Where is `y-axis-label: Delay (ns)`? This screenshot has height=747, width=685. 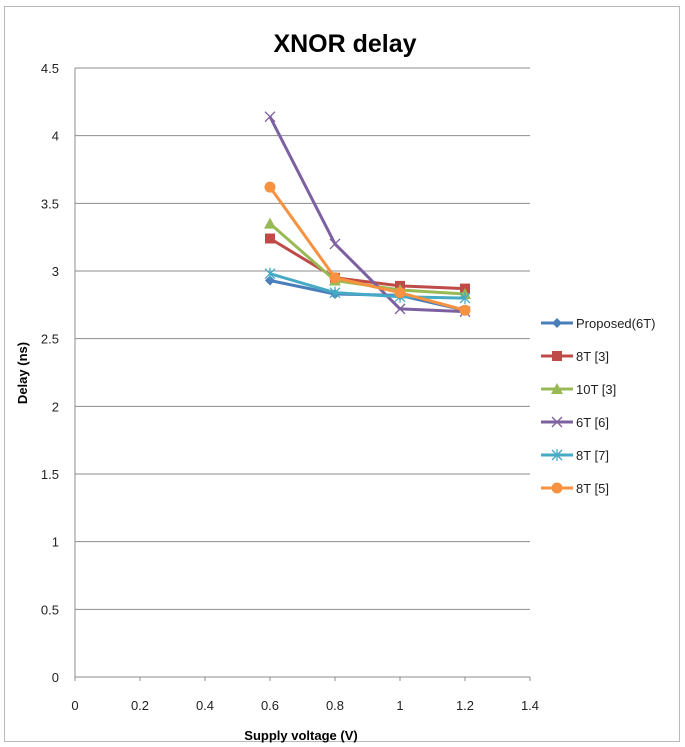 y-axis-label: Delay (ns) is located at coordinates (22, 373).